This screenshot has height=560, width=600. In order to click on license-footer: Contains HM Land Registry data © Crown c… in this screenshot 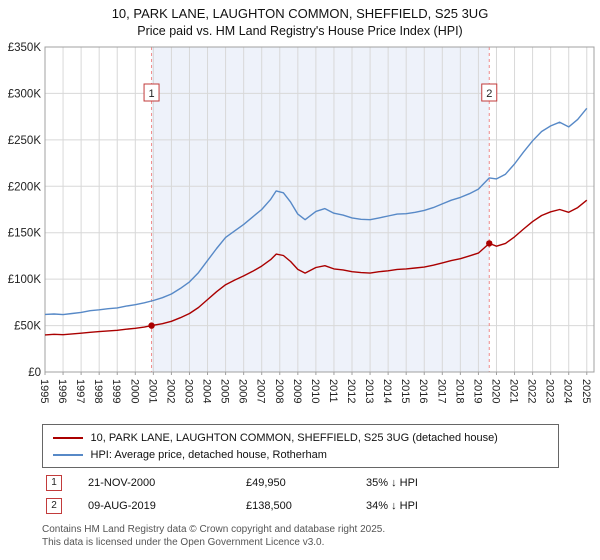, I will do `click(321, 536)`.